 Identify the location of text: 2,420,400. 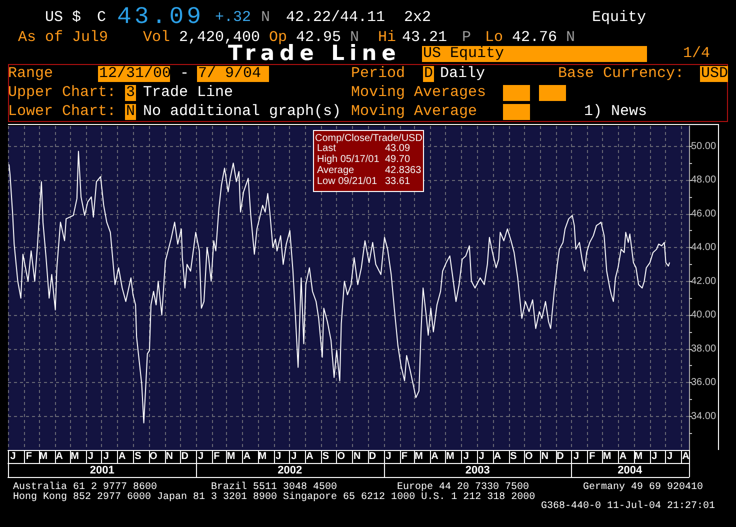
(219, 37).